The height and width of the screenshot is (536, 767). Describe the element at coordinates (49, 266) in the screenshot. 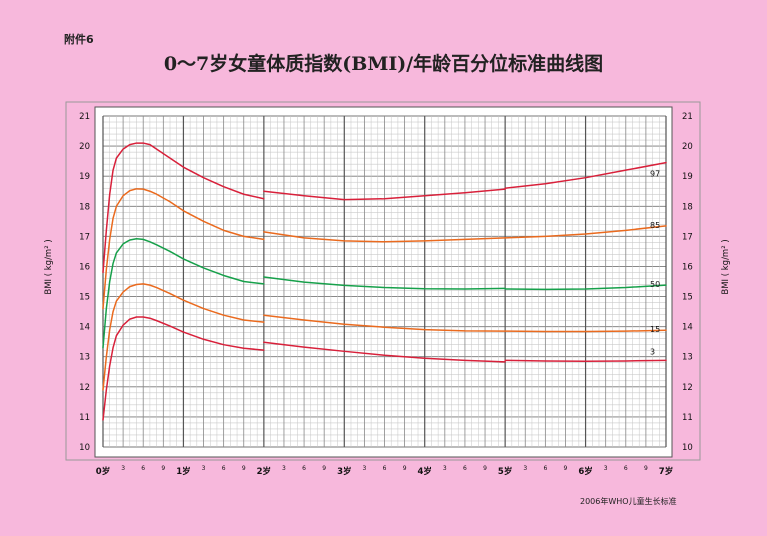

I see `y-axis-label-left: BMI ( kg/m² )` at that location.